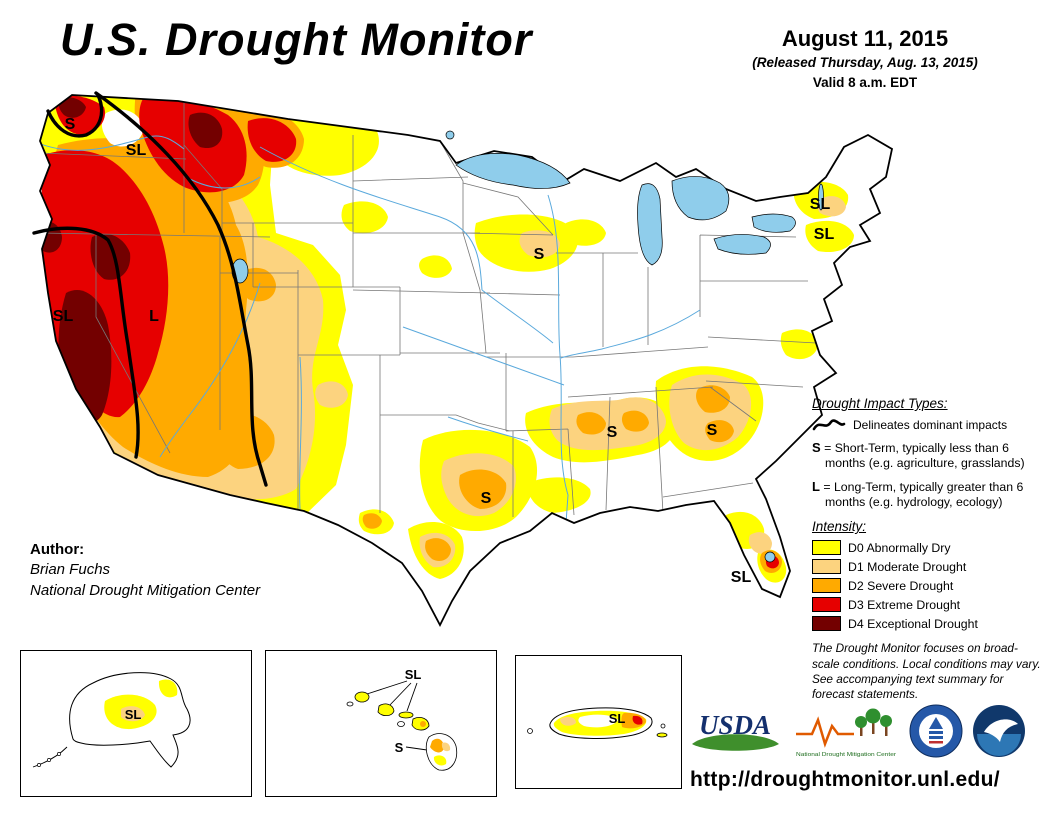 The height and width of the screenshot is (816, 1056). Describe the element at coordinates (907, 566) in the screenshot. I see `d1-label: D1 Moderate Drought` at that location.